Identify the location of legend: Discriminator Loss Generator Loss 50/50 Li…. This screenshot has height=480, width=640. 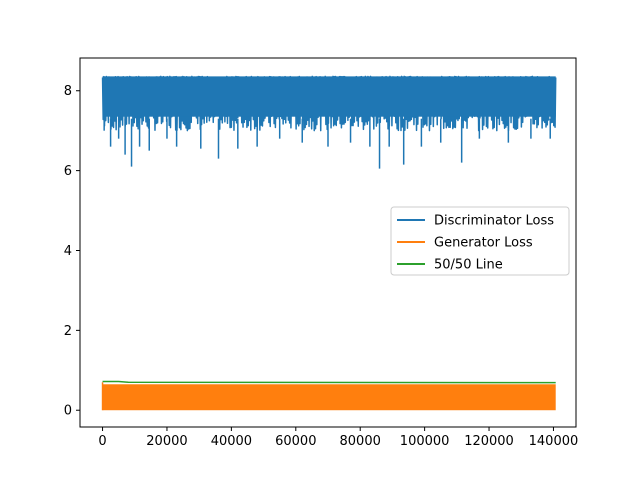
(480, 241).